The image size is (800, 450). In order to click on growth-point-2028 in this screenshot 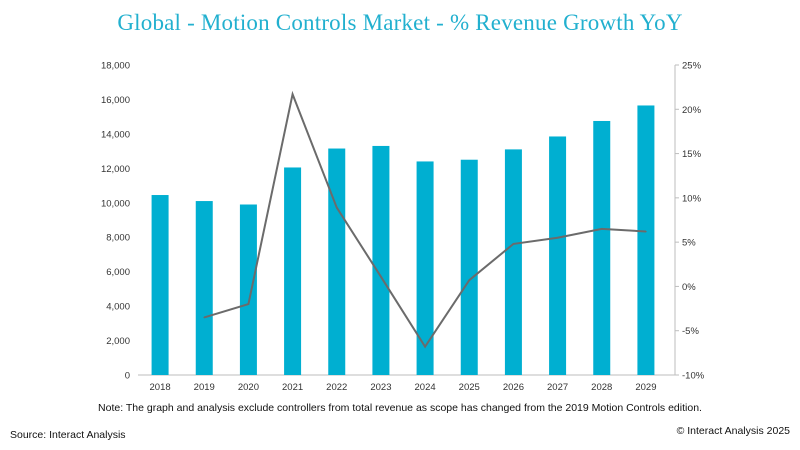, I will do `click(601, 229)`.